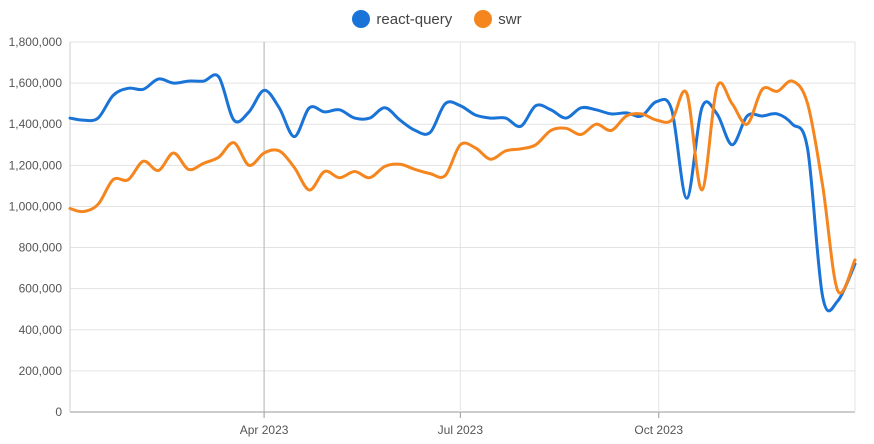 This screenshot has height=444, width=874. Describe the element at coordinates (36, 124) in the screenshot. I see `y-tick-label: 1,400,000` at that location.